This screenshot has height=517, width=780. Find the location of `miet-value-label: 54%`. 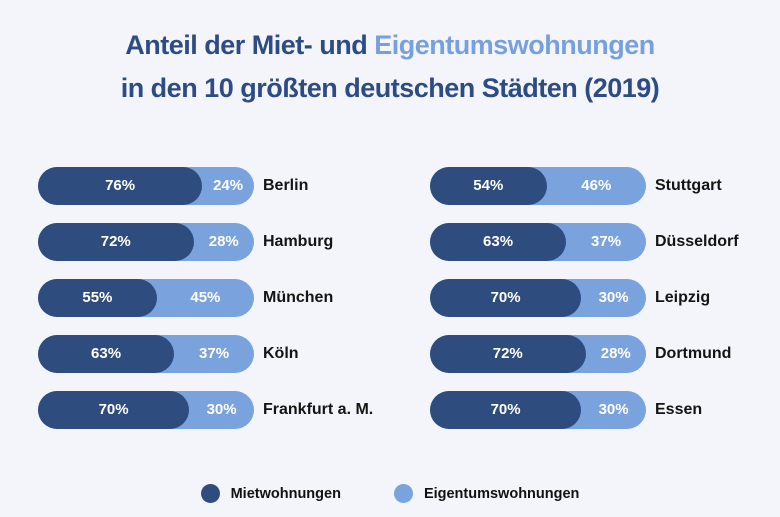

miet-value-label: 54% is located at coordinates (488, 185).